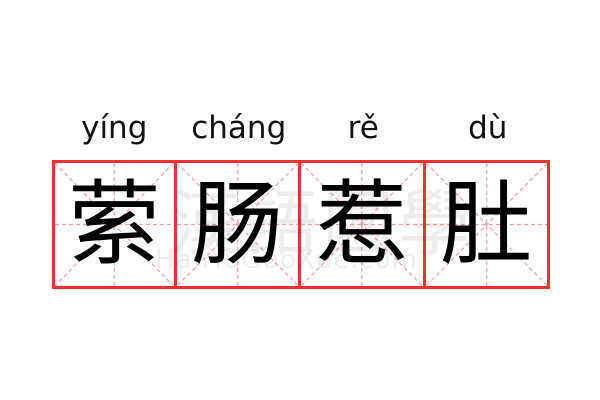 The image size is (600, 400). Describe the element at coordinates (488, 128) in the screenshot. I see `pinyin-4: dù` at that location.